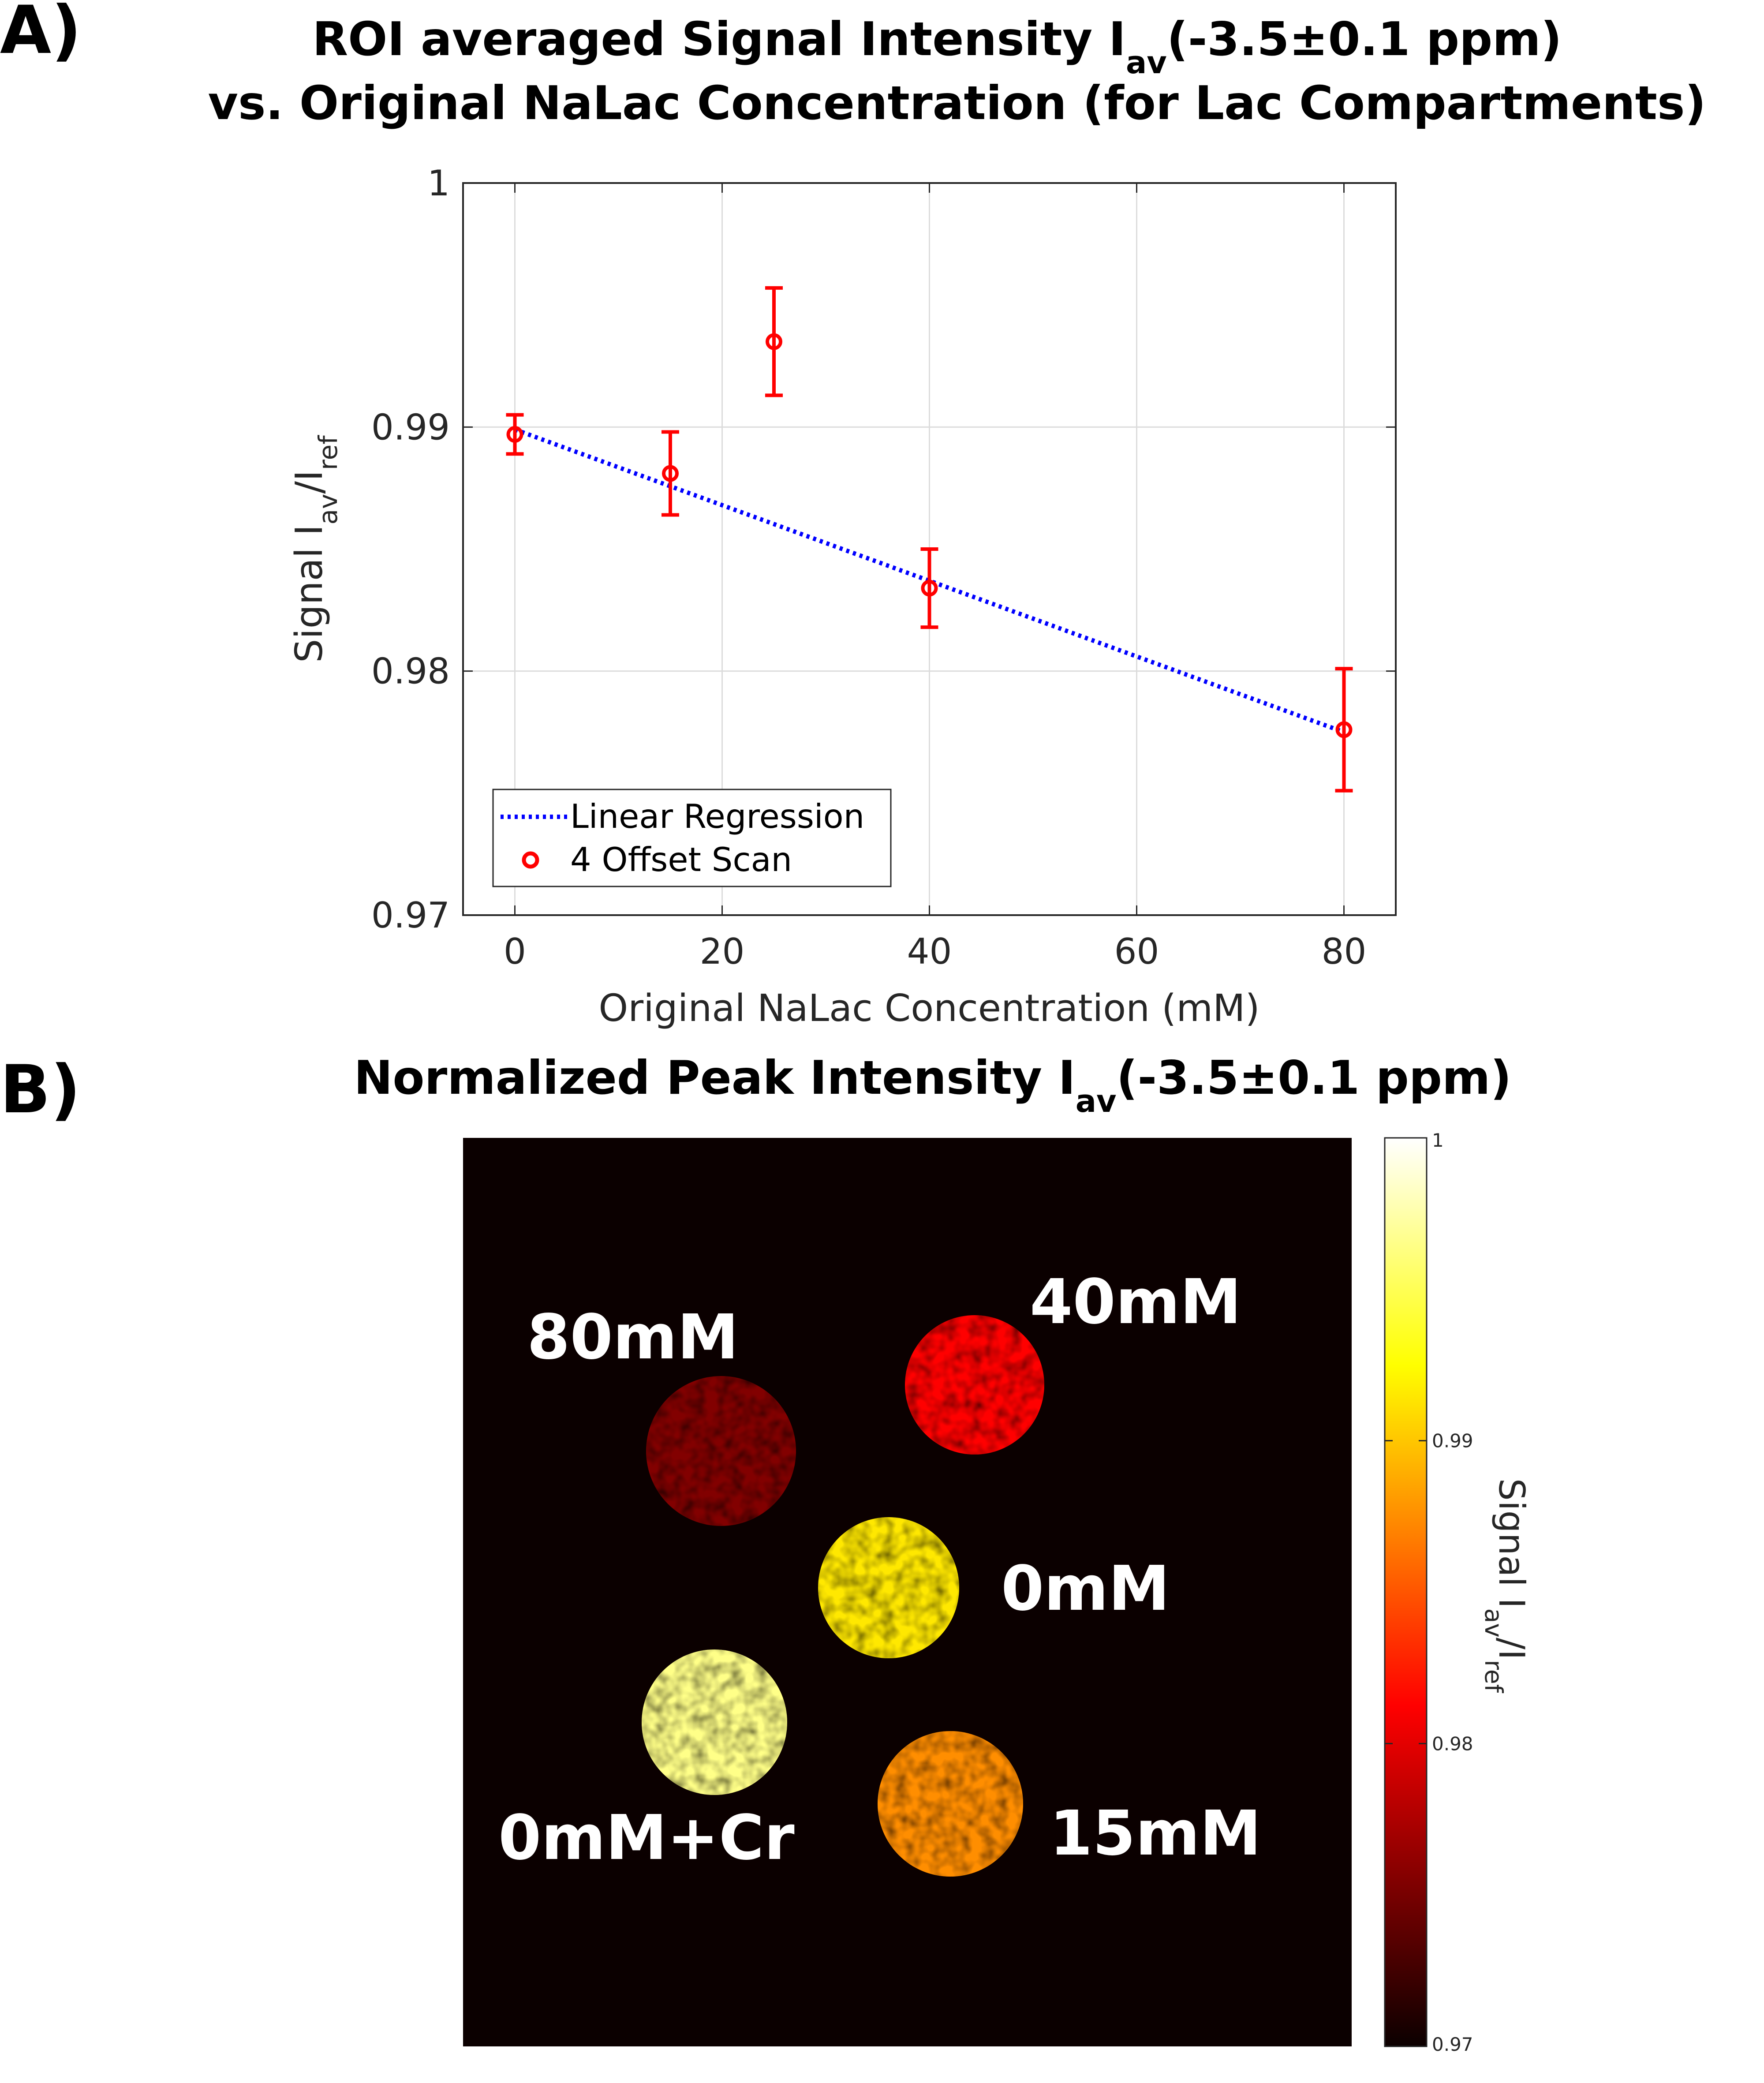 This screenshot has width=1764, height=2083. I want to click on colorbar: 1 0.99 0.98 0.97 Signal Iav/Iref, so click(1458, 1592).